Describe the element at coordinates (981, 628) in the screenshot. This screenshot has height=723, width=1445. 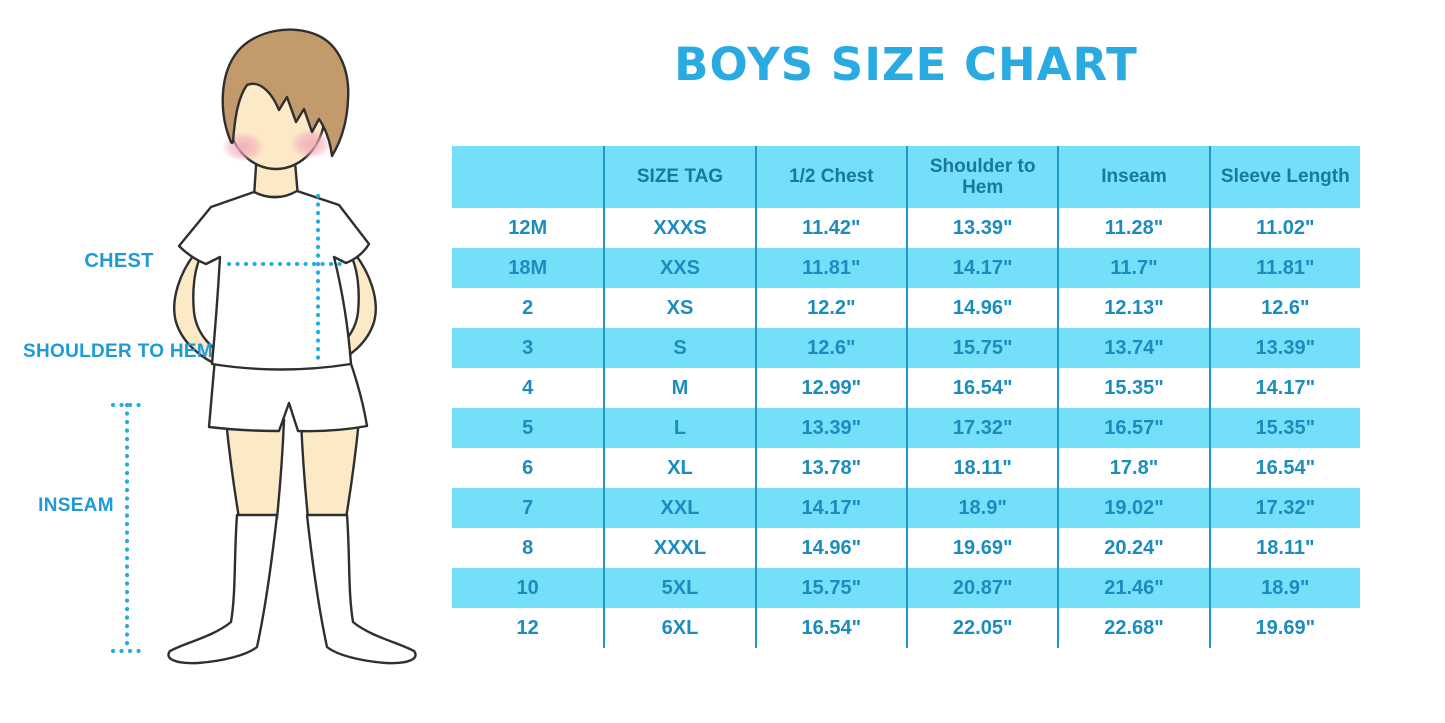
I see `table-cell: 22.05"` at that location.